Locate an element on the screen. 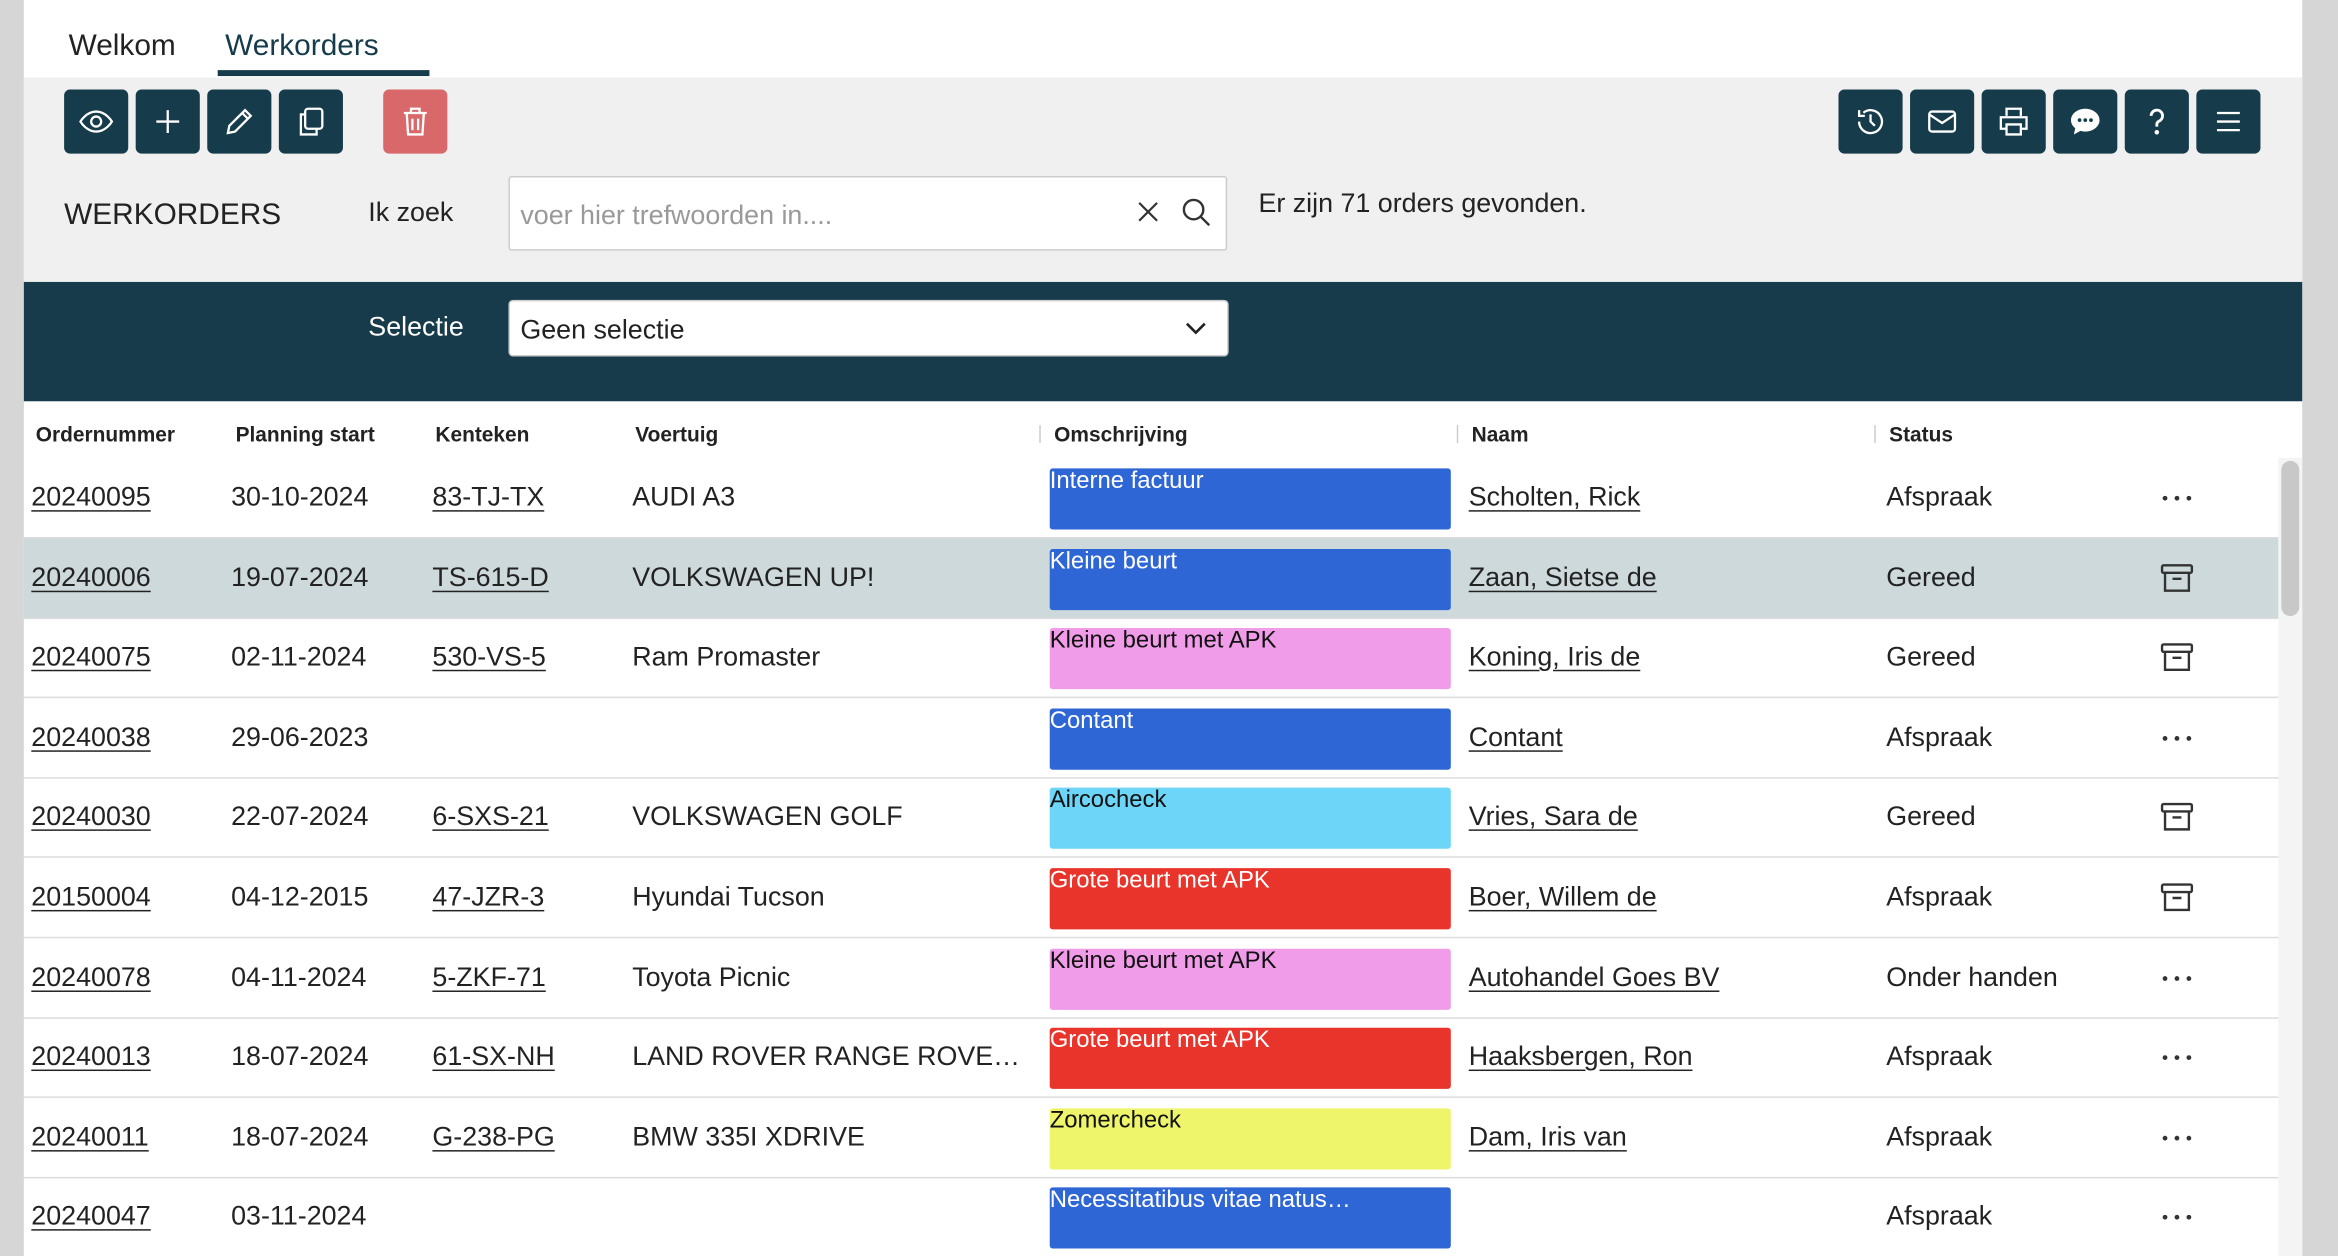  license-plate: 5-ZKF-71 is located at coordinates (489, 976).